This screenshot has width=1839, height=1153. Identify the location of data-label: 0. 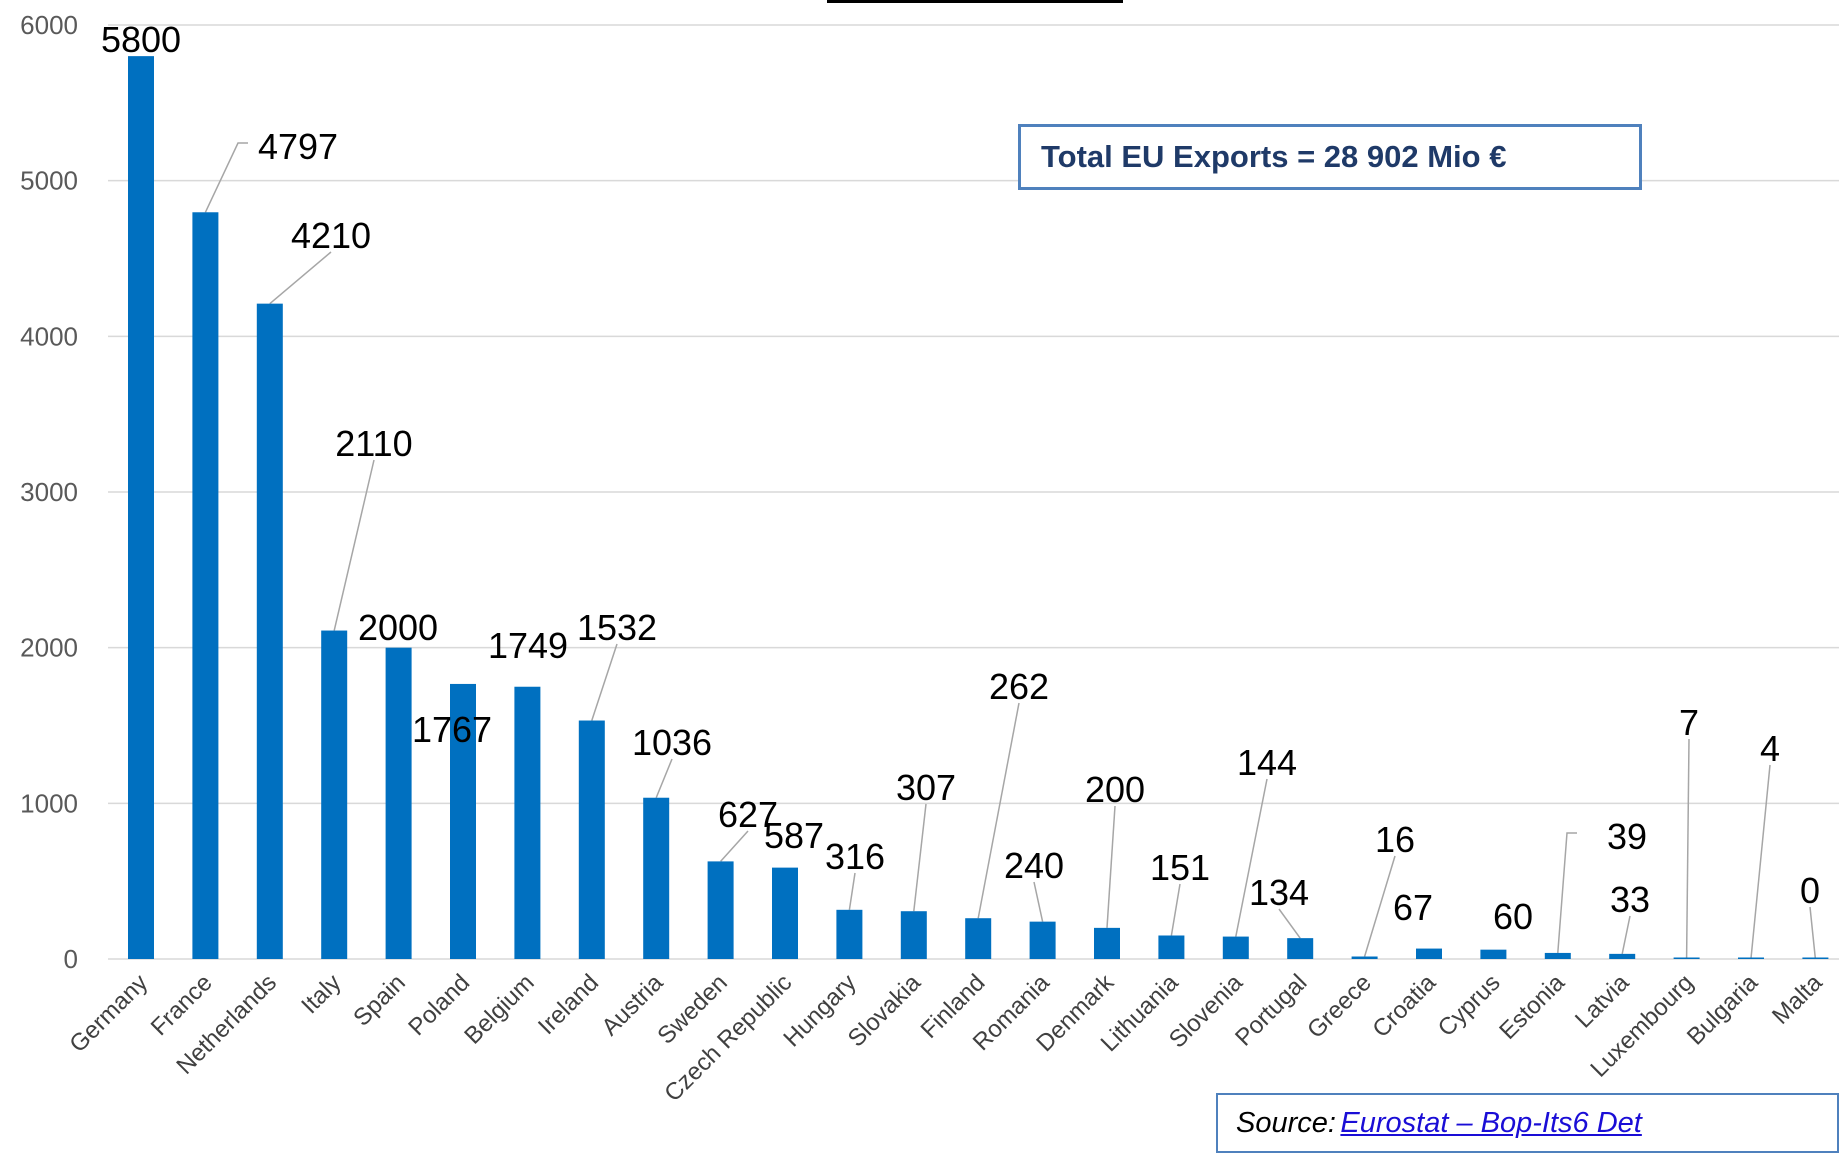
(1810, 890).